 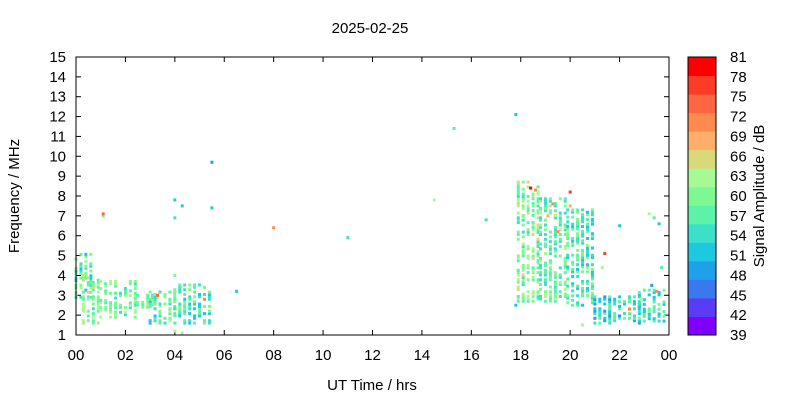 What do you see at coordinates (57, 97) in the screenshot?
I see `y-tick-label: 13` at bounding box center [57, 97].